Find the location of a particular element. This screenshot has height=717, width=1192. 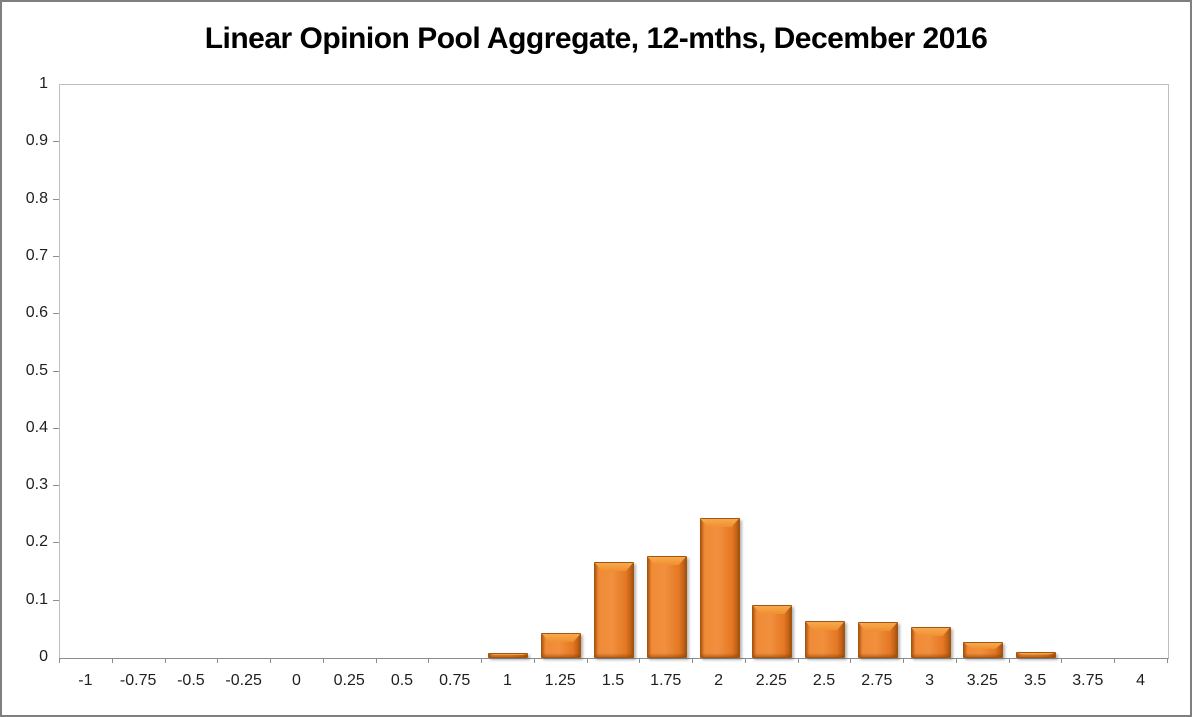

x-tick-label: 0.25 is located at coordinates (349, 680).